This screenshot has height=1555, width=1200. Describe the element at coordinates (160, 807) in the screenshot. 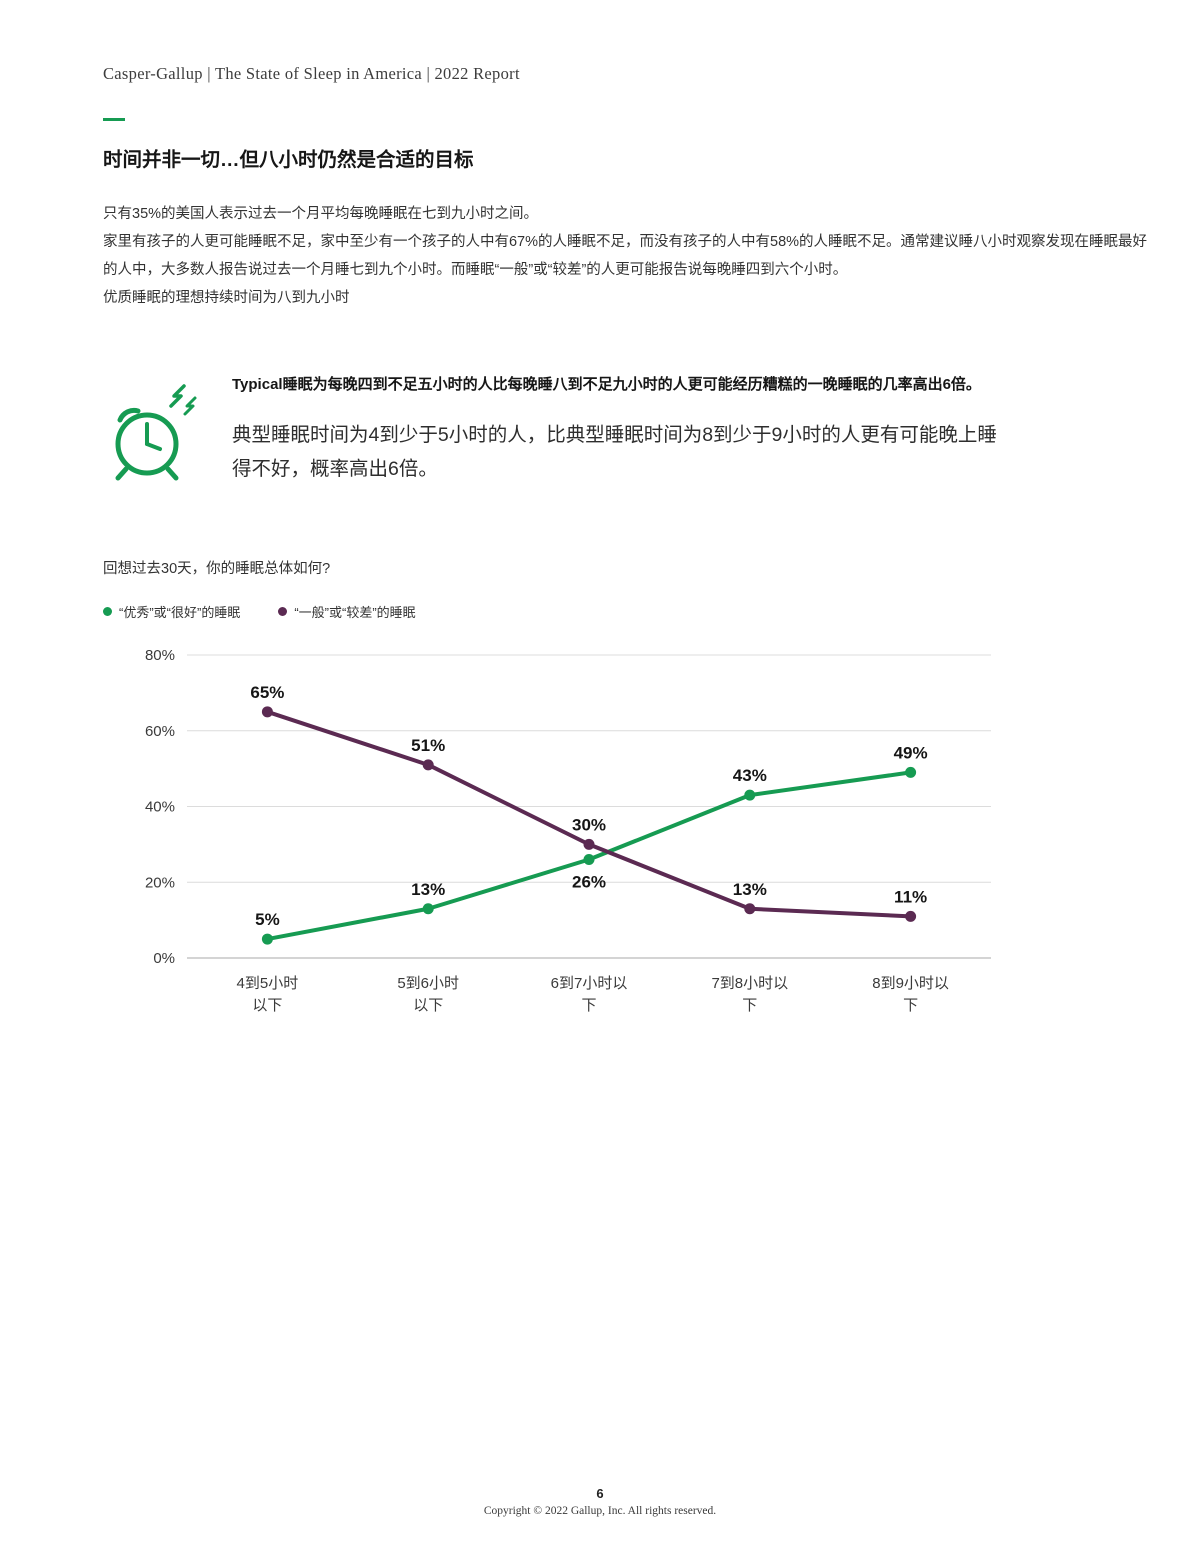

I see `svg-text: 40%` at that location.